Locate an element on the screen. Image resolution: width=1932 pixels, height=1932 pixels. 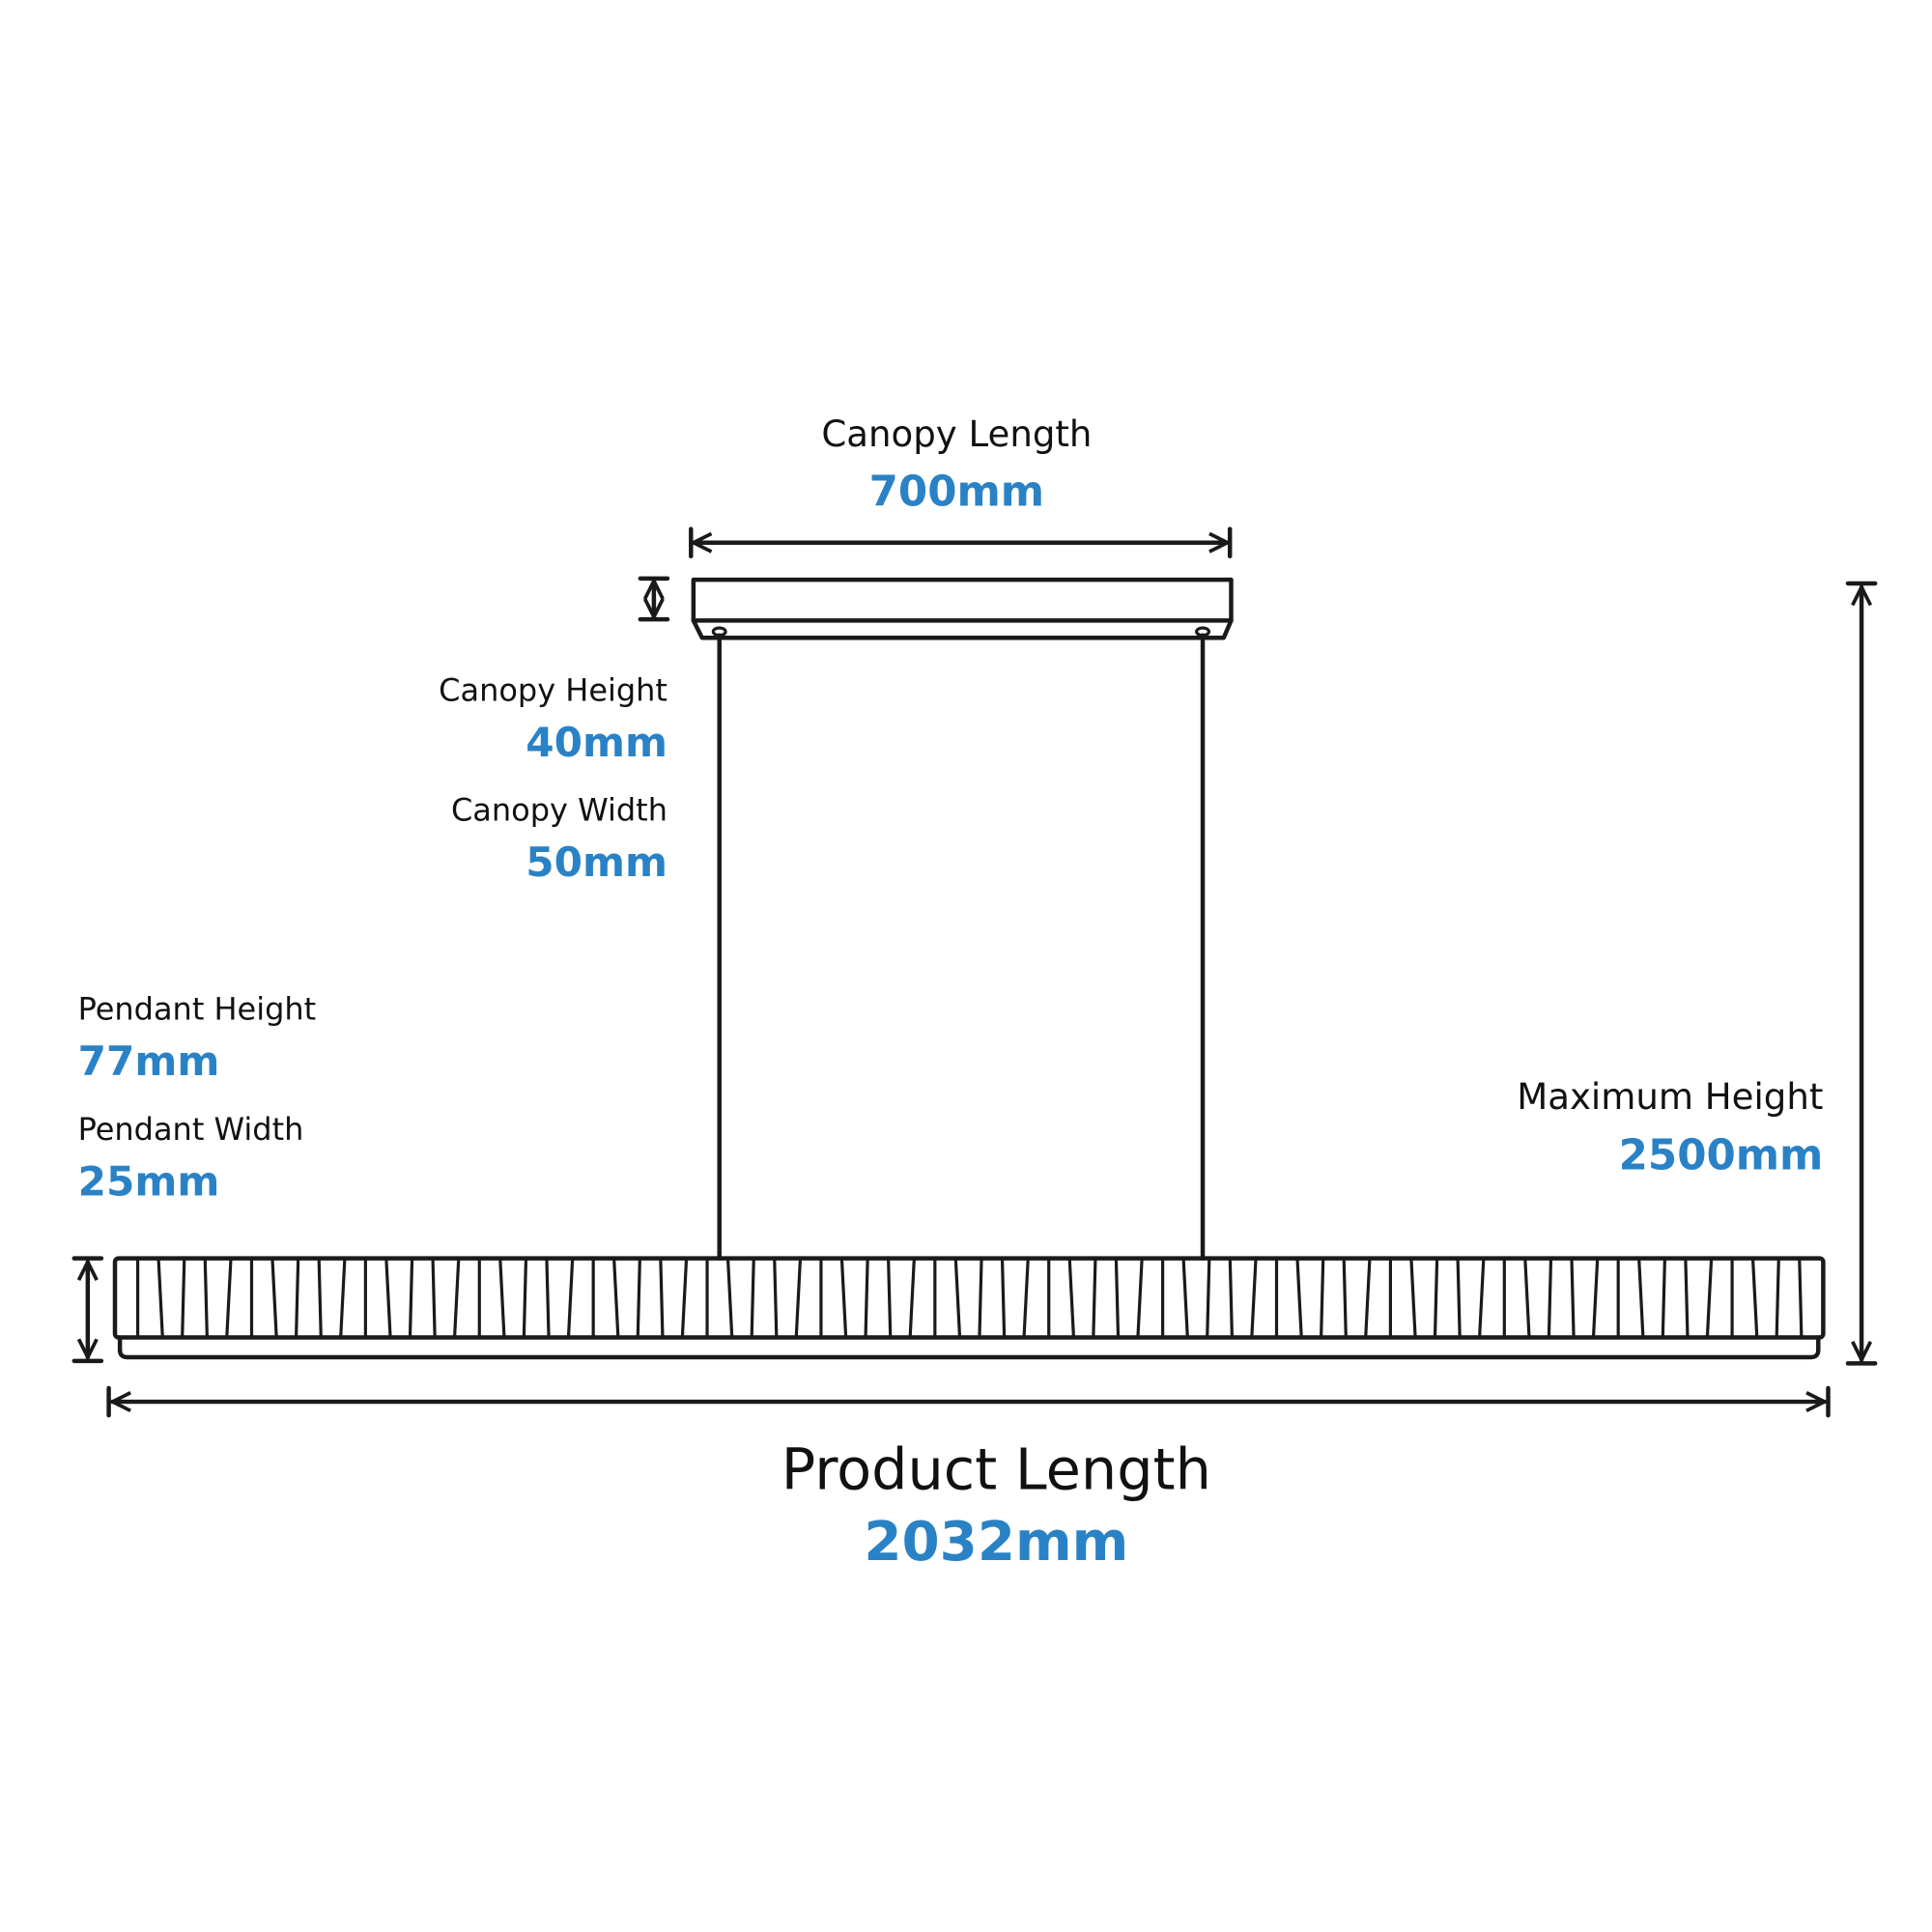
maximum-height-value: 2500mm is located at coordinates (1721, 1155).